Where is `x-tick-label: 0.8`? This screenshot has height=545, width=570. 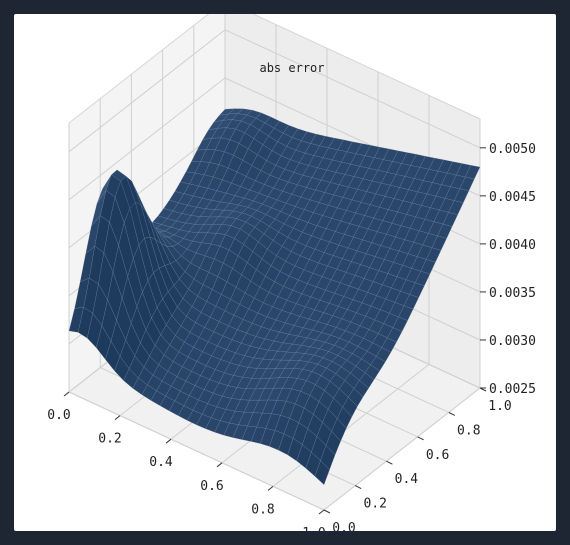 x-tick-label: 0.8 is located at coordinates (262, 509).